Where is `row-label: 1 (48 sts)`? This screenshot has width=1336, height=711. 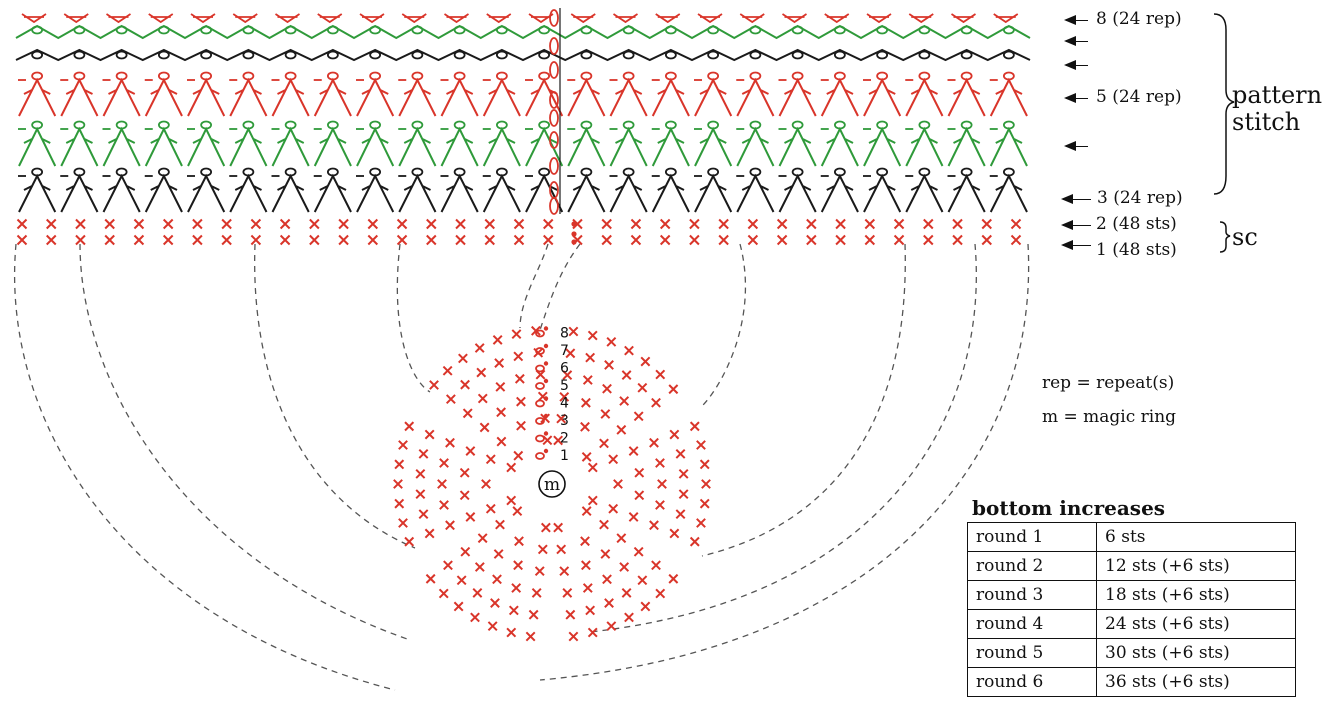
row-label: 1 (48 sts) is located at coordinates (1136, 250).